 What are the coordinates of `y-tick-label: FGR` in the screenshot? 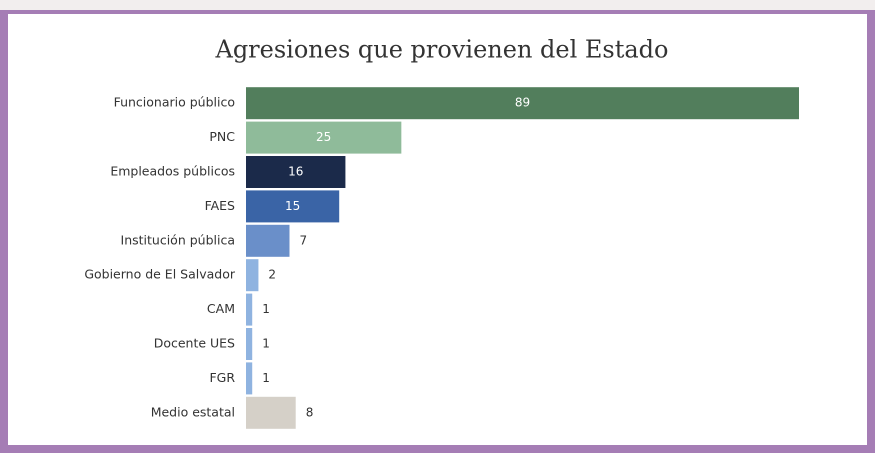 It's located at (222, 377).